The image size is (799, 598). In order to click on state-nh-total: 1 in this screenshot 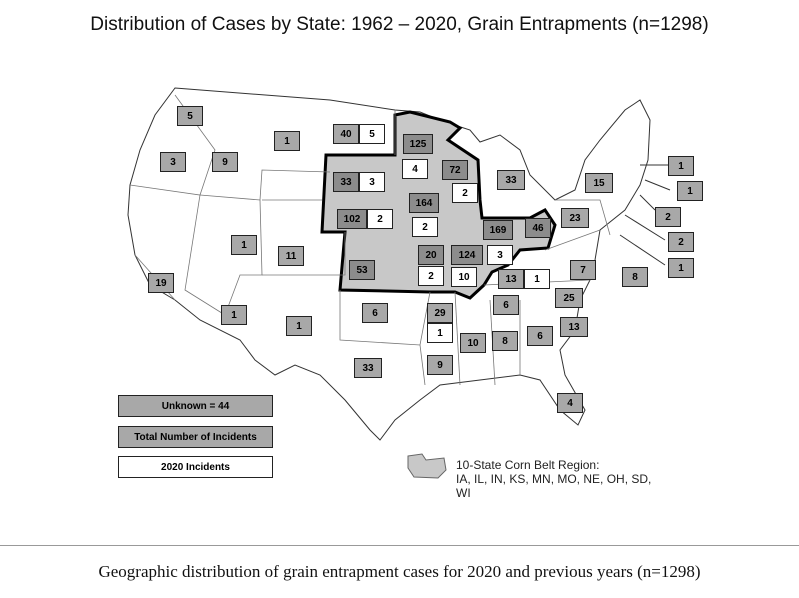, I will do `click(690, 191)`.